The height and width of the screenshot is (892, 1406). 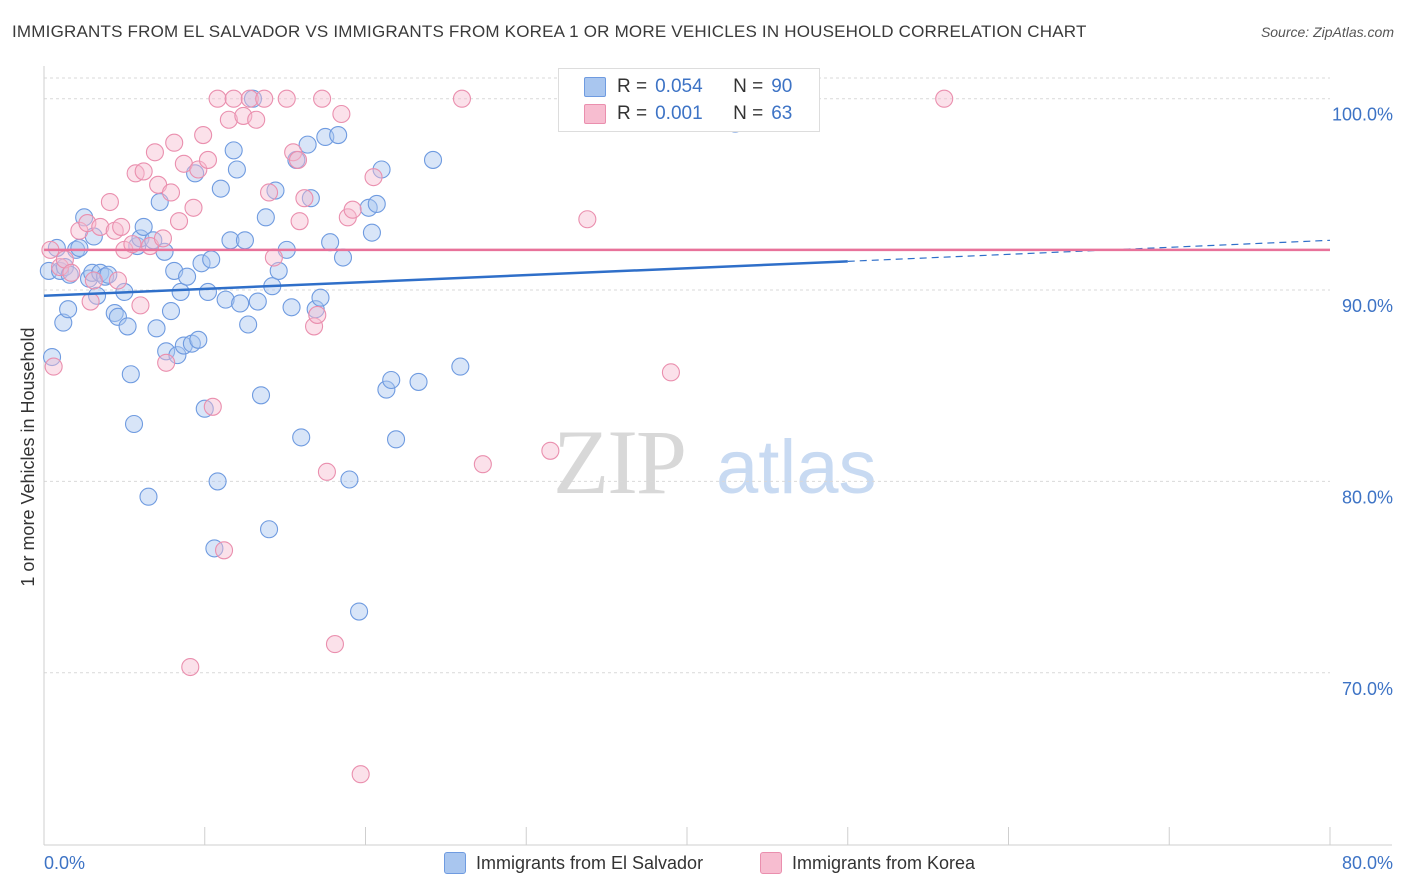 I want to click on stats-r-label: R =, so click(x=632, y=86).